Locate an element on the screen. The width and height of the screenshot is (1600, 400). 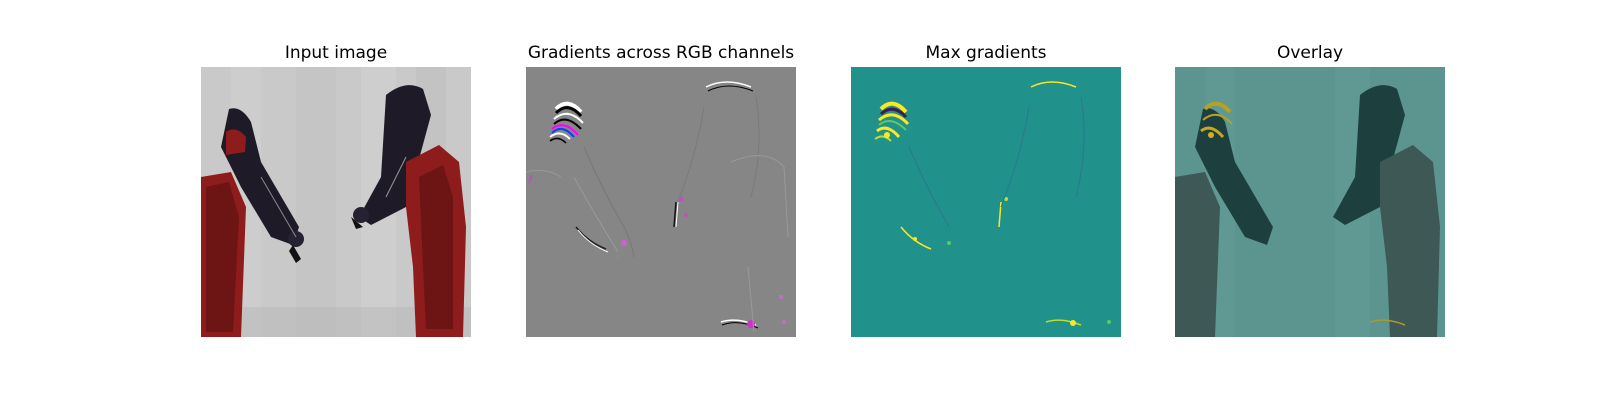
panel-rgb-gradients: Gradients across RGB channels is located at coordinates (661, 188).